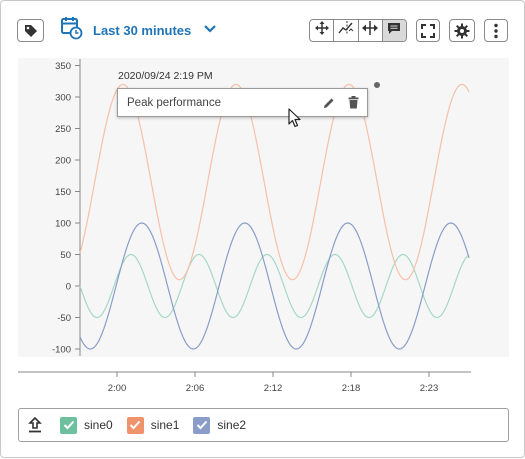 The image size is (525, 459). I want to click on delete-annotation-button, so click(353, 103).